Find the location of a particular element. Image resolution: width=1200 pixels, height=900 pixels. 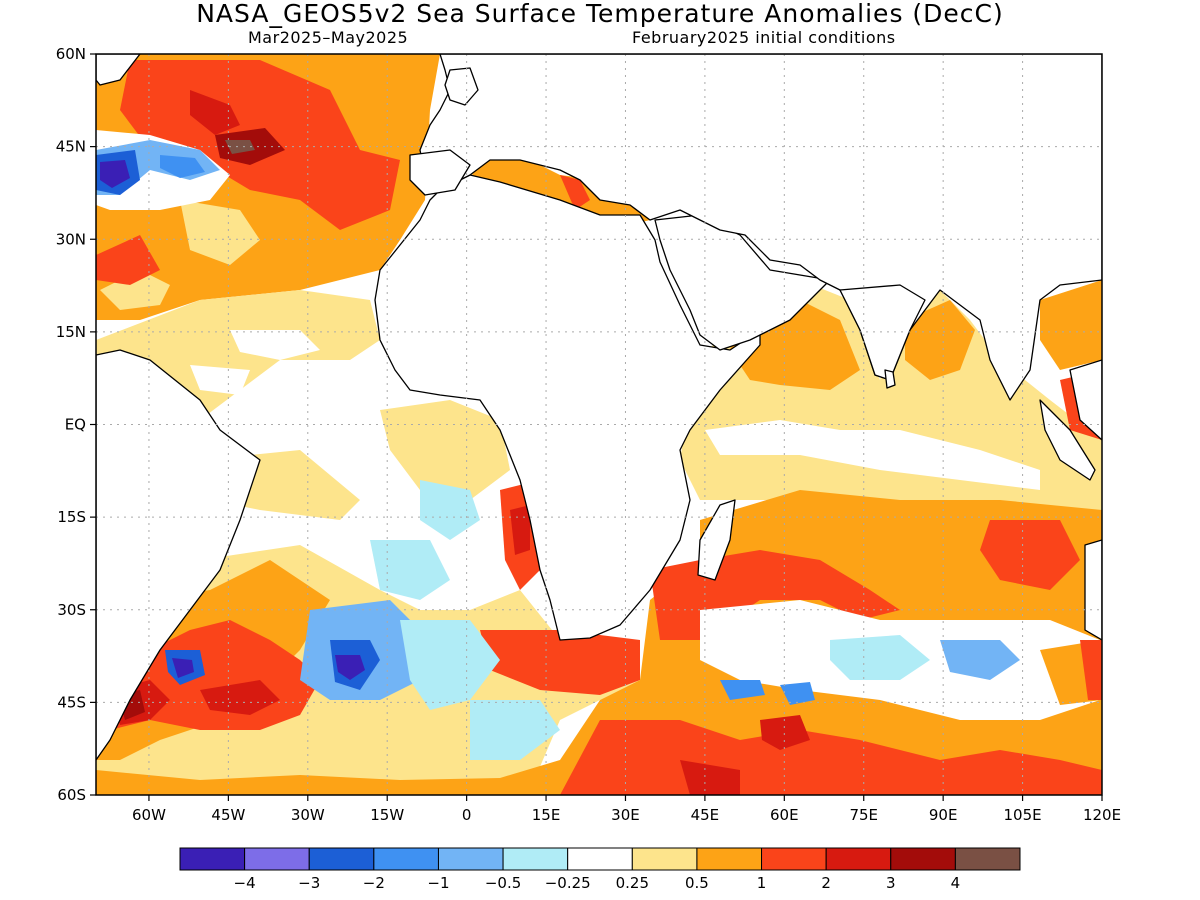

lon-tick-label: 60W is located at coordinates (149, 815).